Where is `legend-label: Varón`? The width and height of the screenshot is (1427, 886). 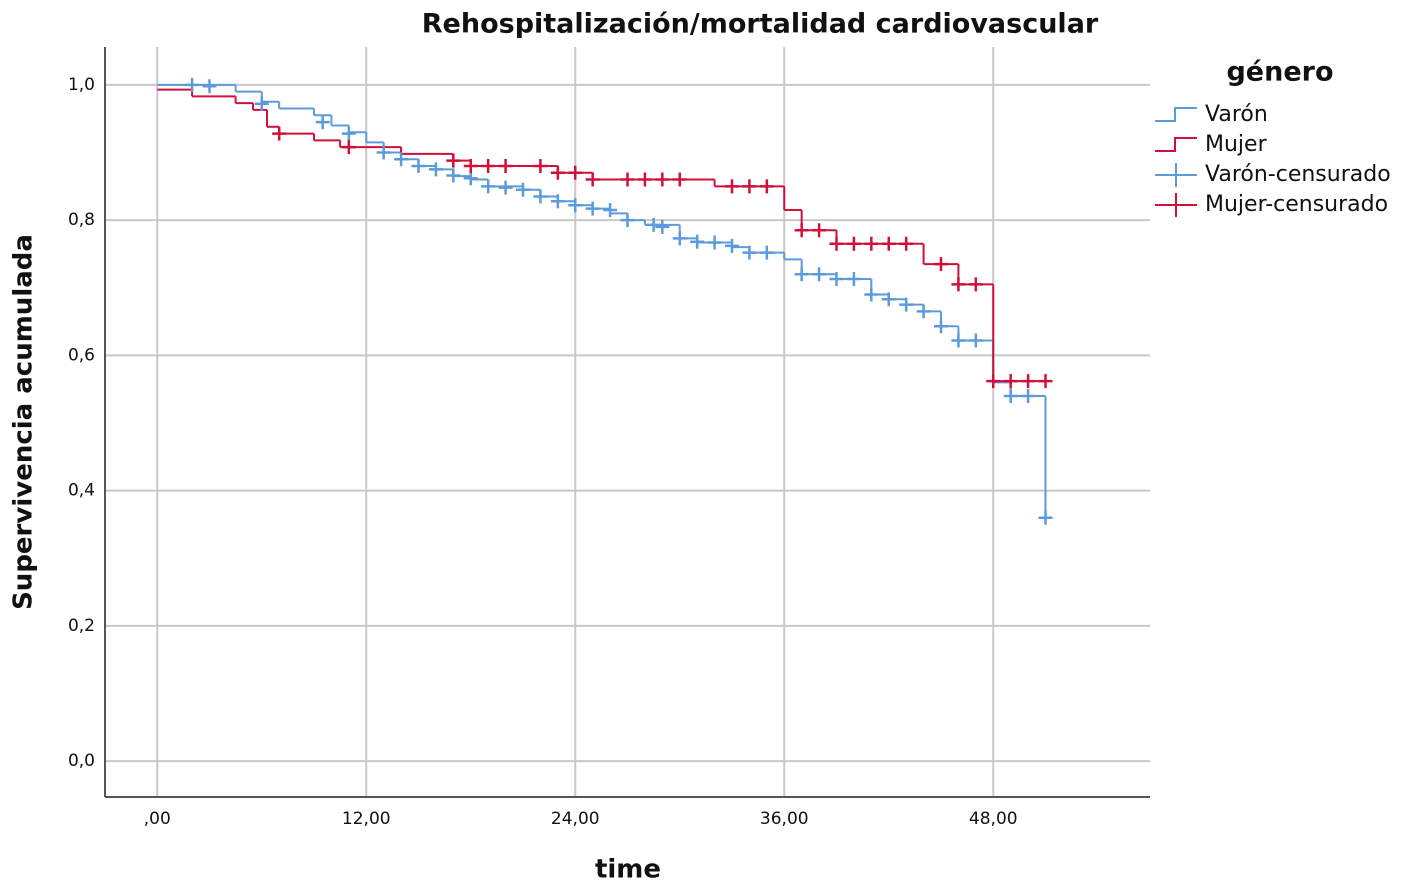
legend-label: Varón is located at coordinates (1236, 114).